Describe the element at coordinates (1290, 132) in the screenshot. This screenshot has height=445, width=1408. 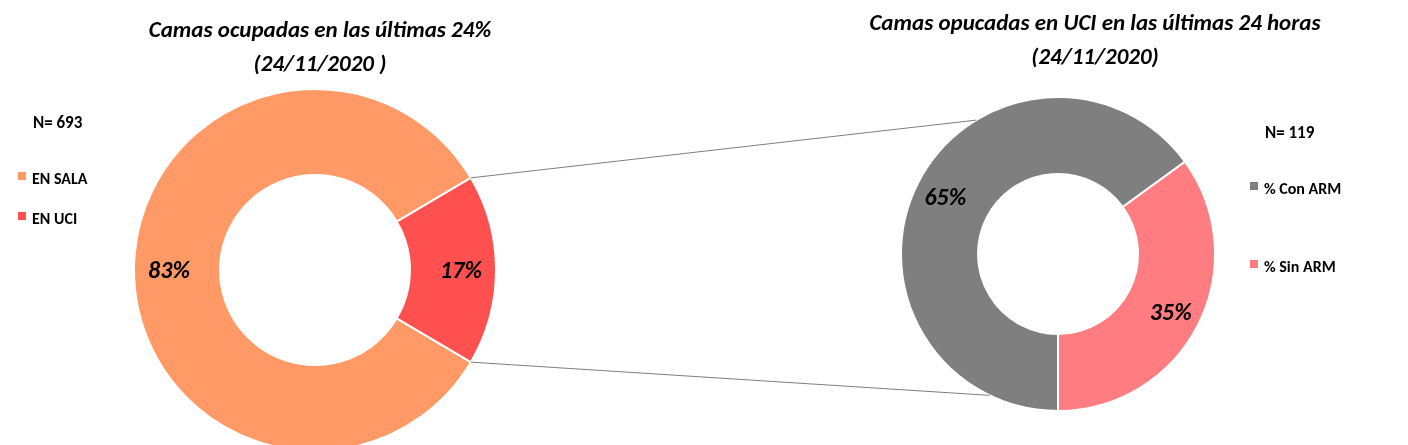
I see `text: N= 119` at that location.